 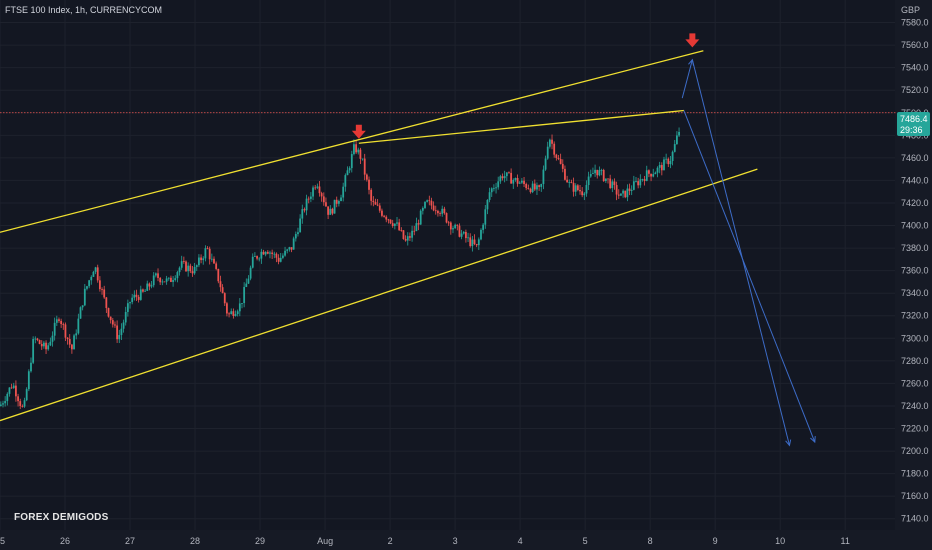 I want to click on x-tick-label: 4, so click(x=520, y=541).